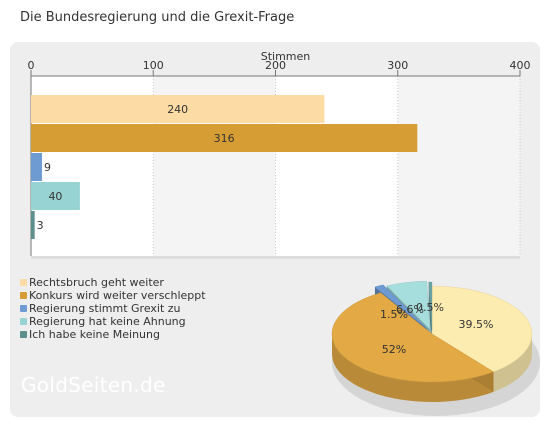 This screenshot has width=550, height=425. I want to click on plot-shadow, so click(275, 257).